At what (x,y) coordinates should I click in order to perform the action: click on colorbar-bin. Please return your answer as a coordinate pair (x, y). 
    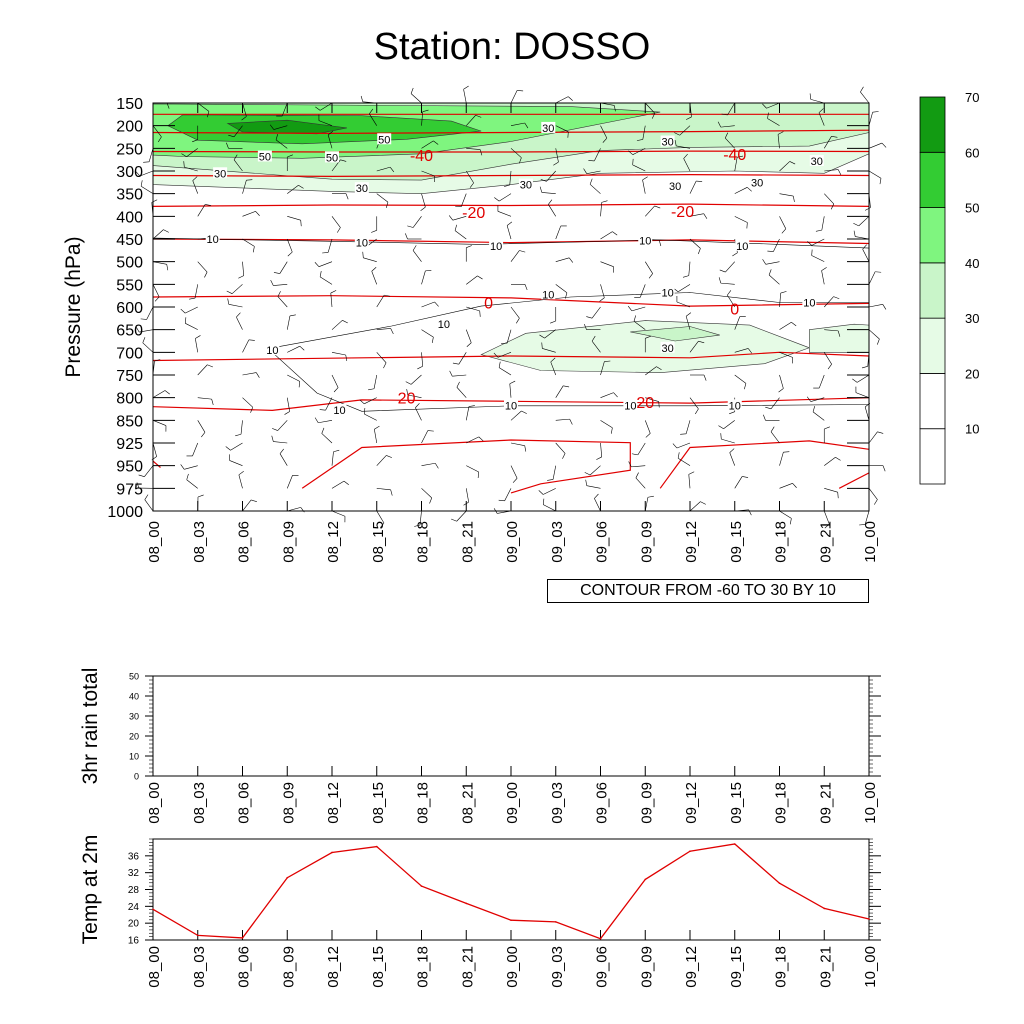
    Looking at the image, I should click on (932, 235).